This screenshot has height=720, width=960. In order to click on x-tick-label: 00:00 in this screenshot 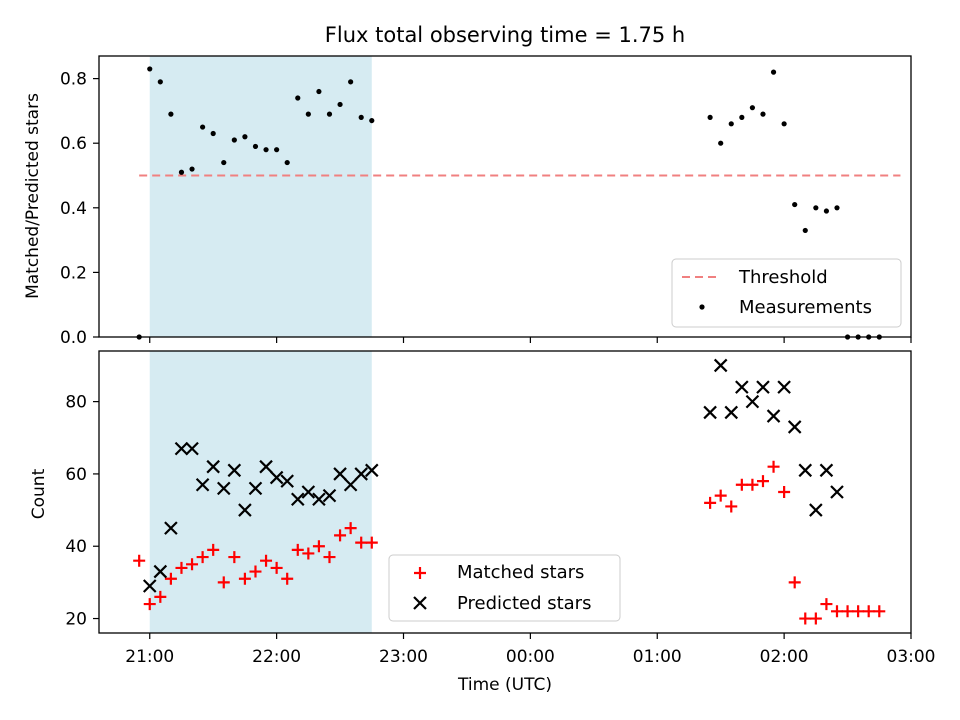, I will do `click(530, 657)`.